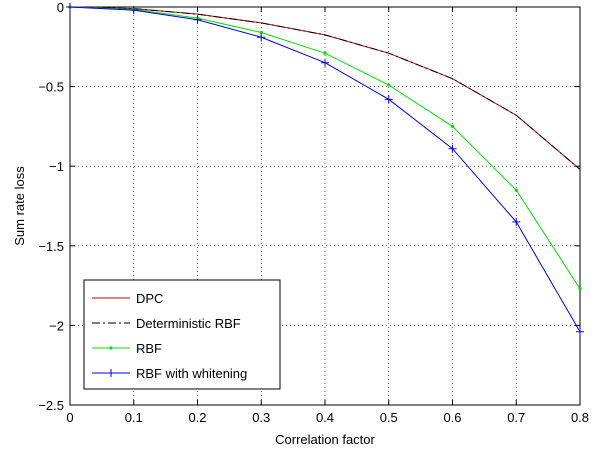 Image resolution: width=608 pixels, height=451 pixels. I want to click on y-tick-label: −0.5, so click(51, 87).